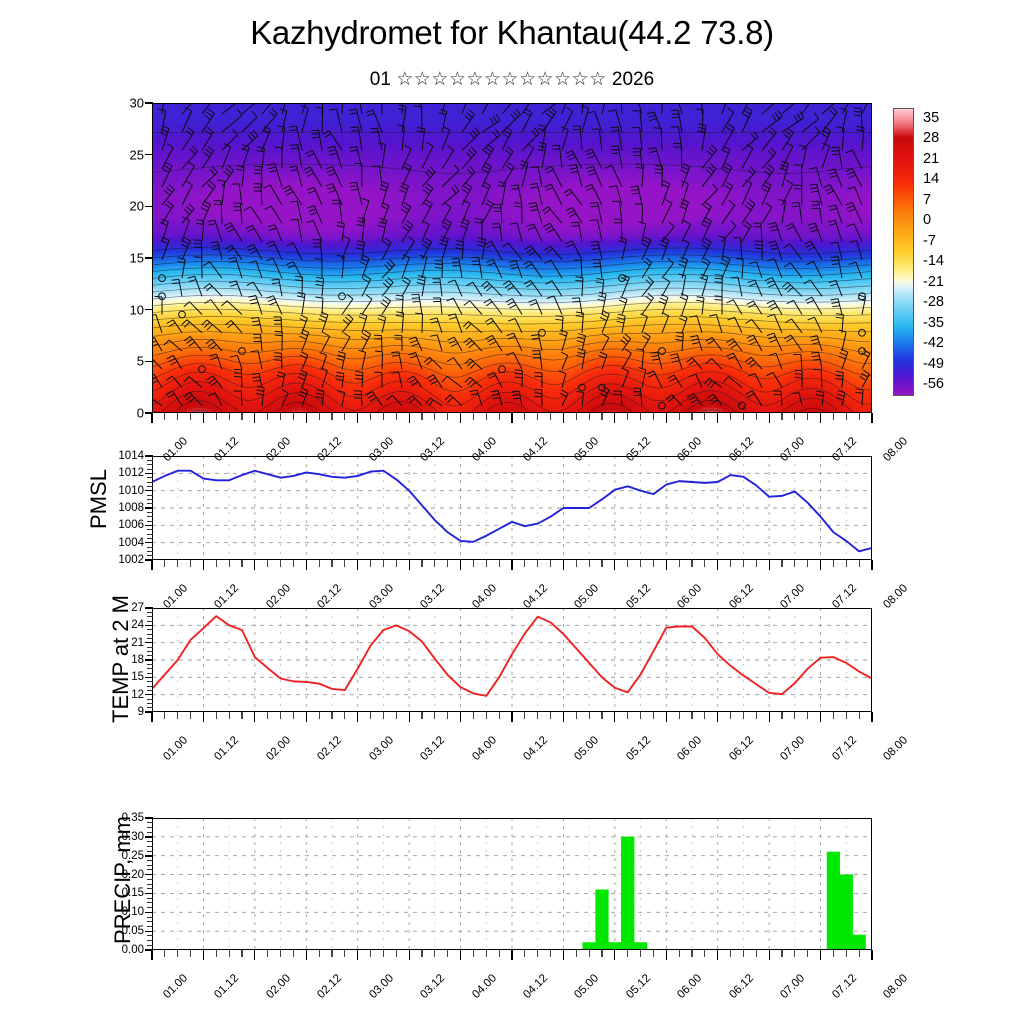  What do you see at coordinates (931, 179) in the screenshot?
I see `colorbar-tick-label: 14` at bounding box center [931, 179].